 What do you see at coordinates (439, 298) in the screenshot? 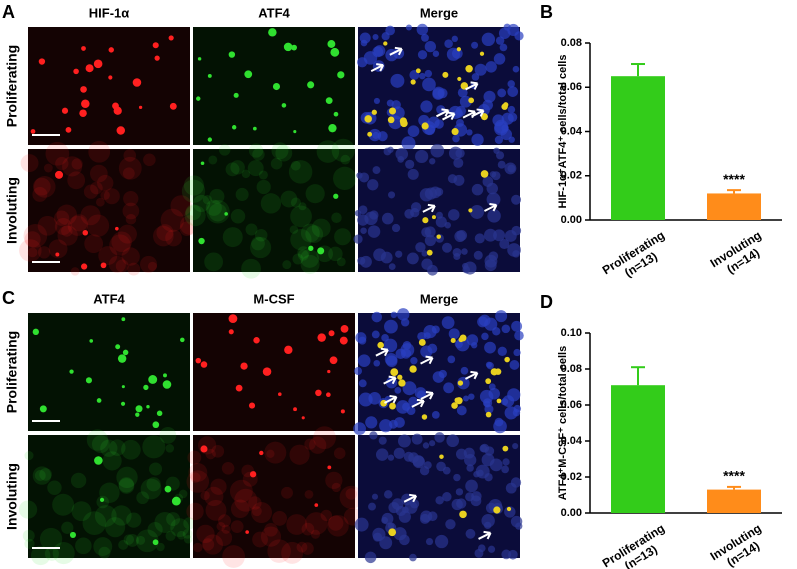
I see `column-header: Merge` at bounding box center [439, 298].